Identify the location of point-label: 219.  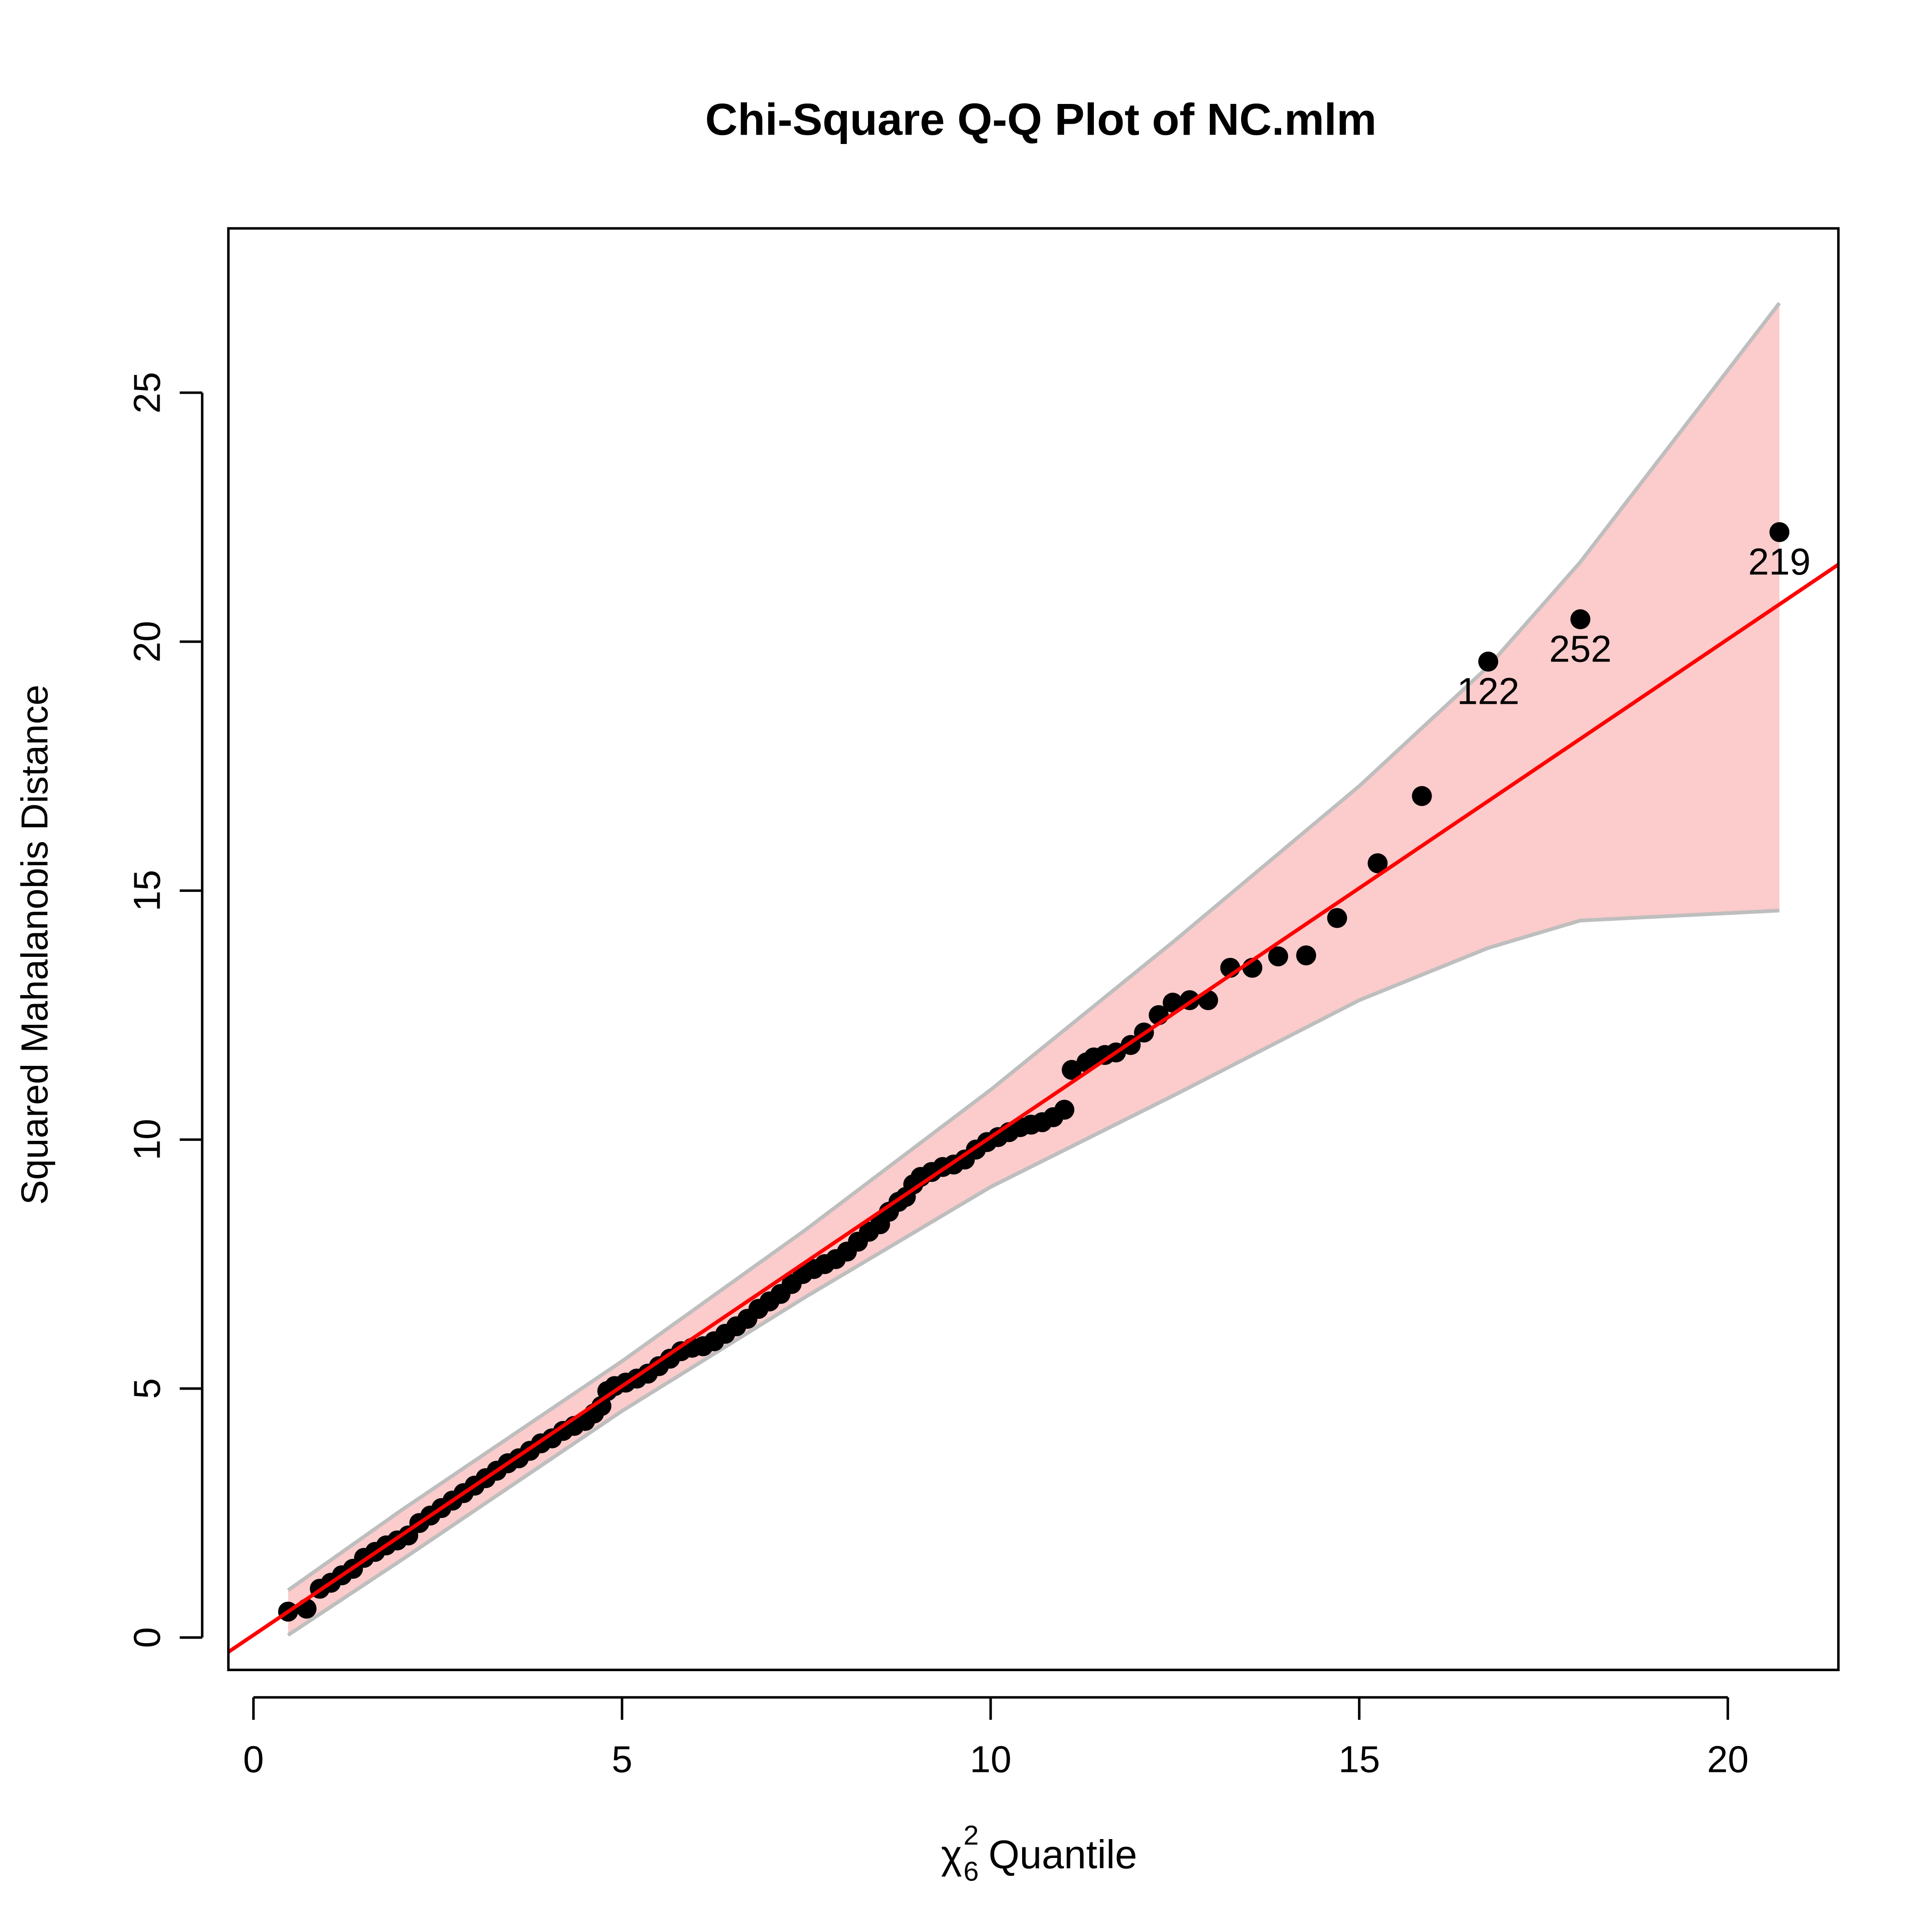
(1779, 562).